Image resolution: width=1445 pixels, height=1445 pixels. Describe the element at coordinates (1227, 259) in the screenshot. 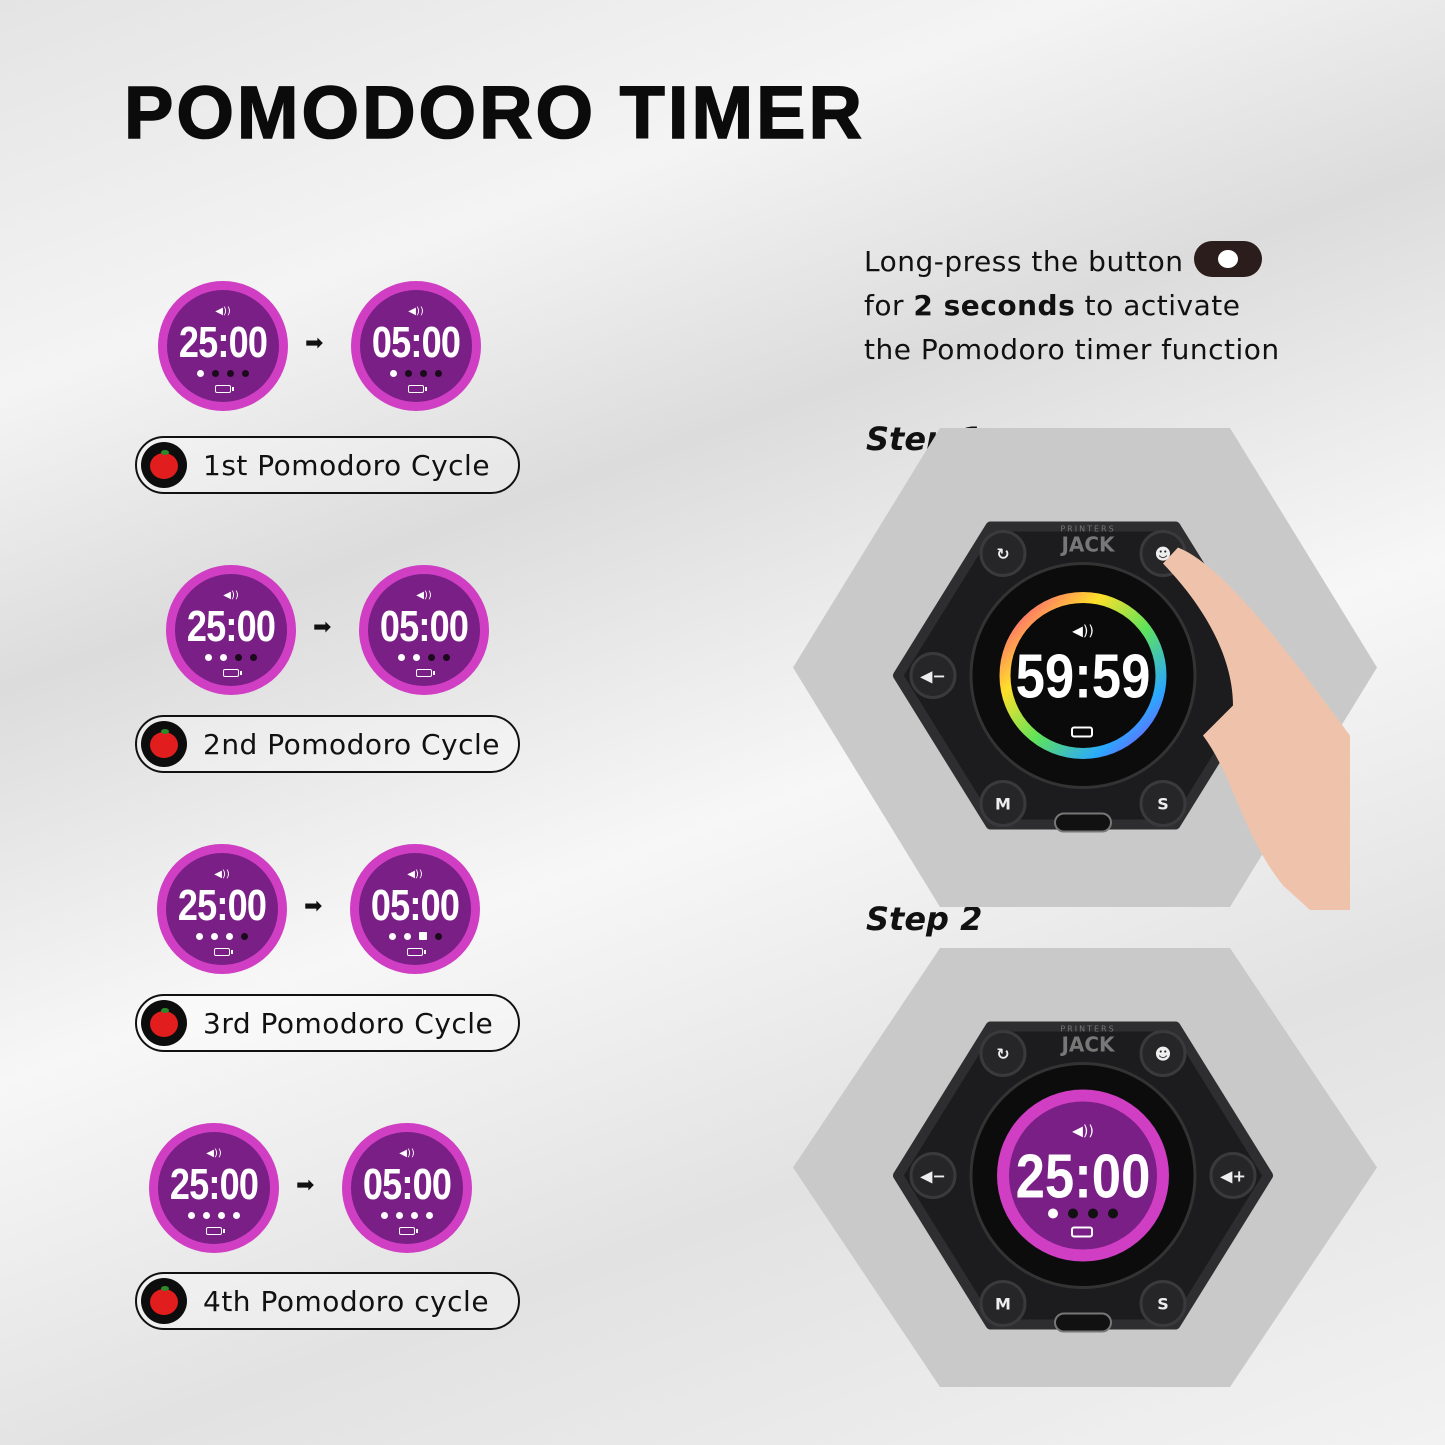

I see `tomato-button-icon` at that location.